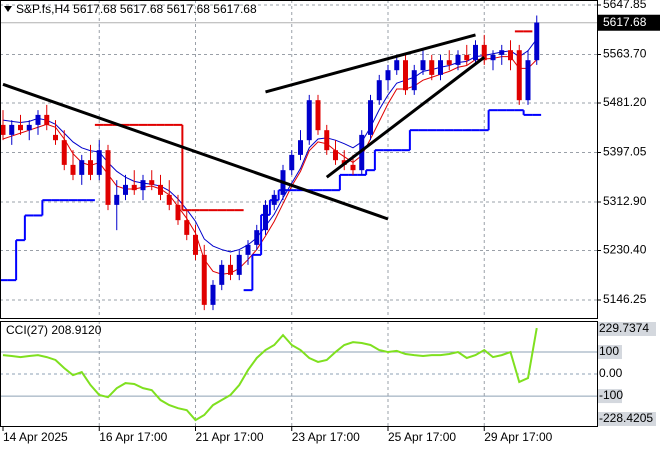  What do you see at coordinates (518, 437) in the screenshot?
I see `x-tick-label: 29 Apr 17:00` at bounding box center [518, 437].